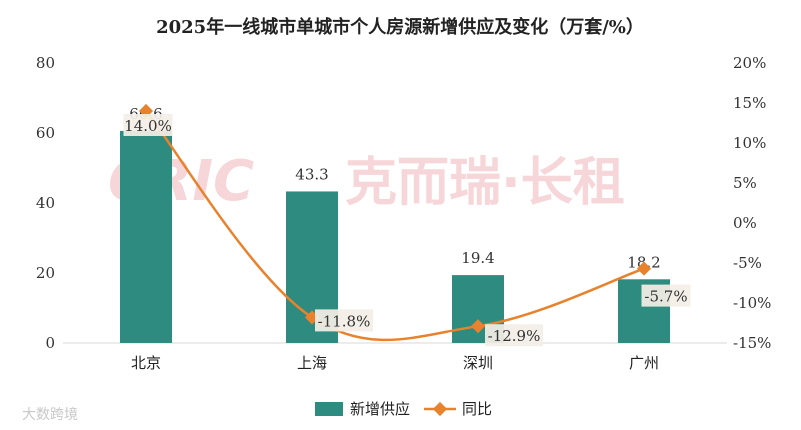  What do you see at coordinates (485, 183) in the screenshot?
I see `watermark-text: 克而瑞·长租` at bounding box center [485, 183].